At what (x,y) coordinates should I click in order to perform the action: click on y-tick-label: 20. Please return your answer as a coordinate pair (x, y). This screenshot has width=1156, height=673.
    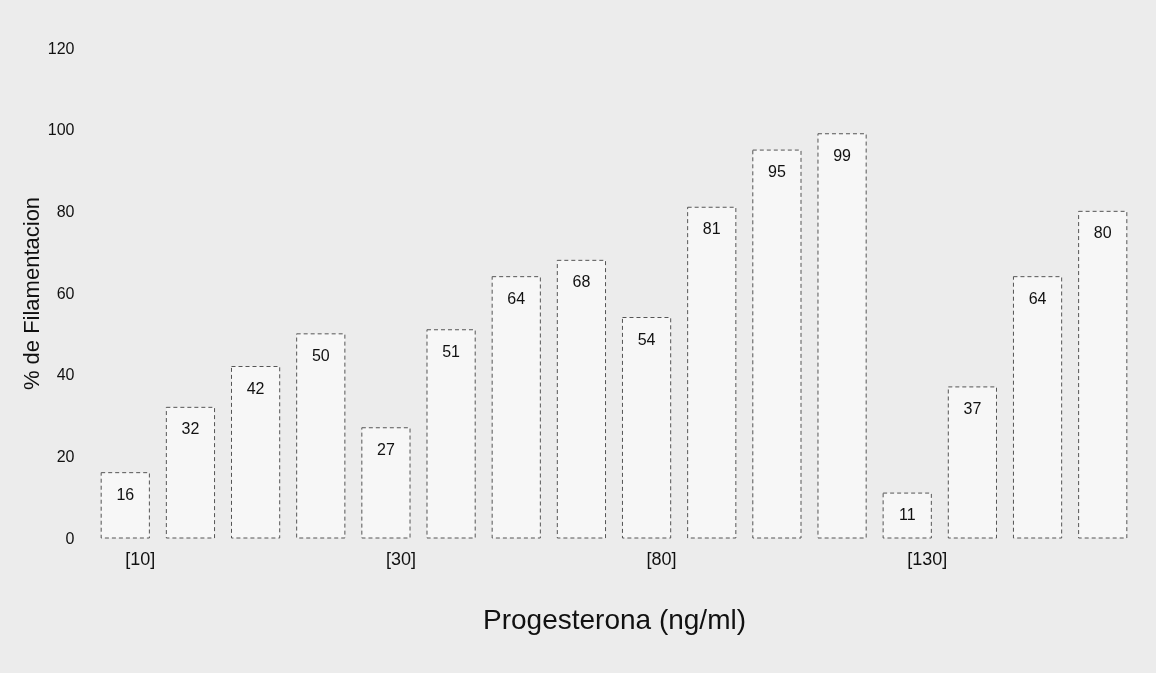
    Looking at the image, I should click on (65, 456).